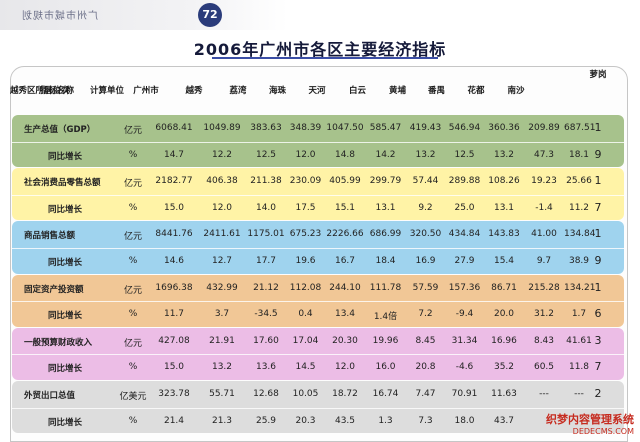 This screenshot has height=442, width=640. What do you see at coordinates (579, 340) in the screenshot?
I see `value-cell: 41.61` at bounding box center [579, 340].